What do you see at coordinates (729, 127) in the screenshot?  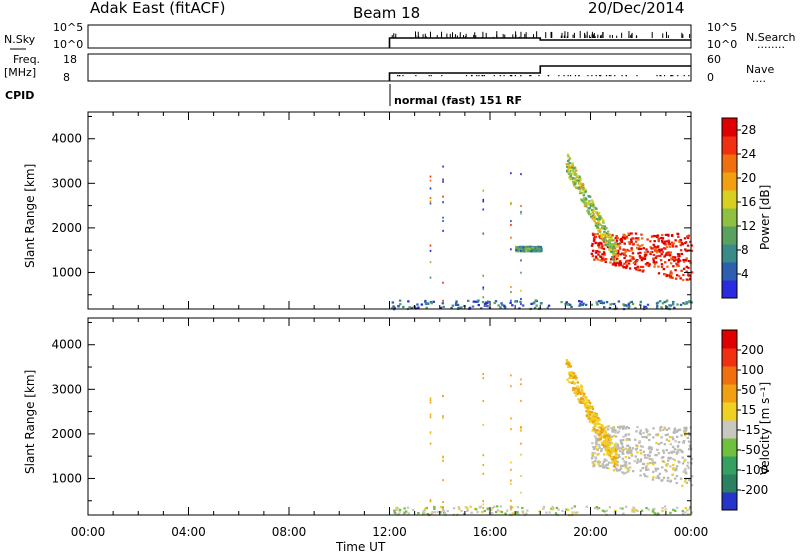 I see `colorbar-segment` at bounding box center [729, 127].